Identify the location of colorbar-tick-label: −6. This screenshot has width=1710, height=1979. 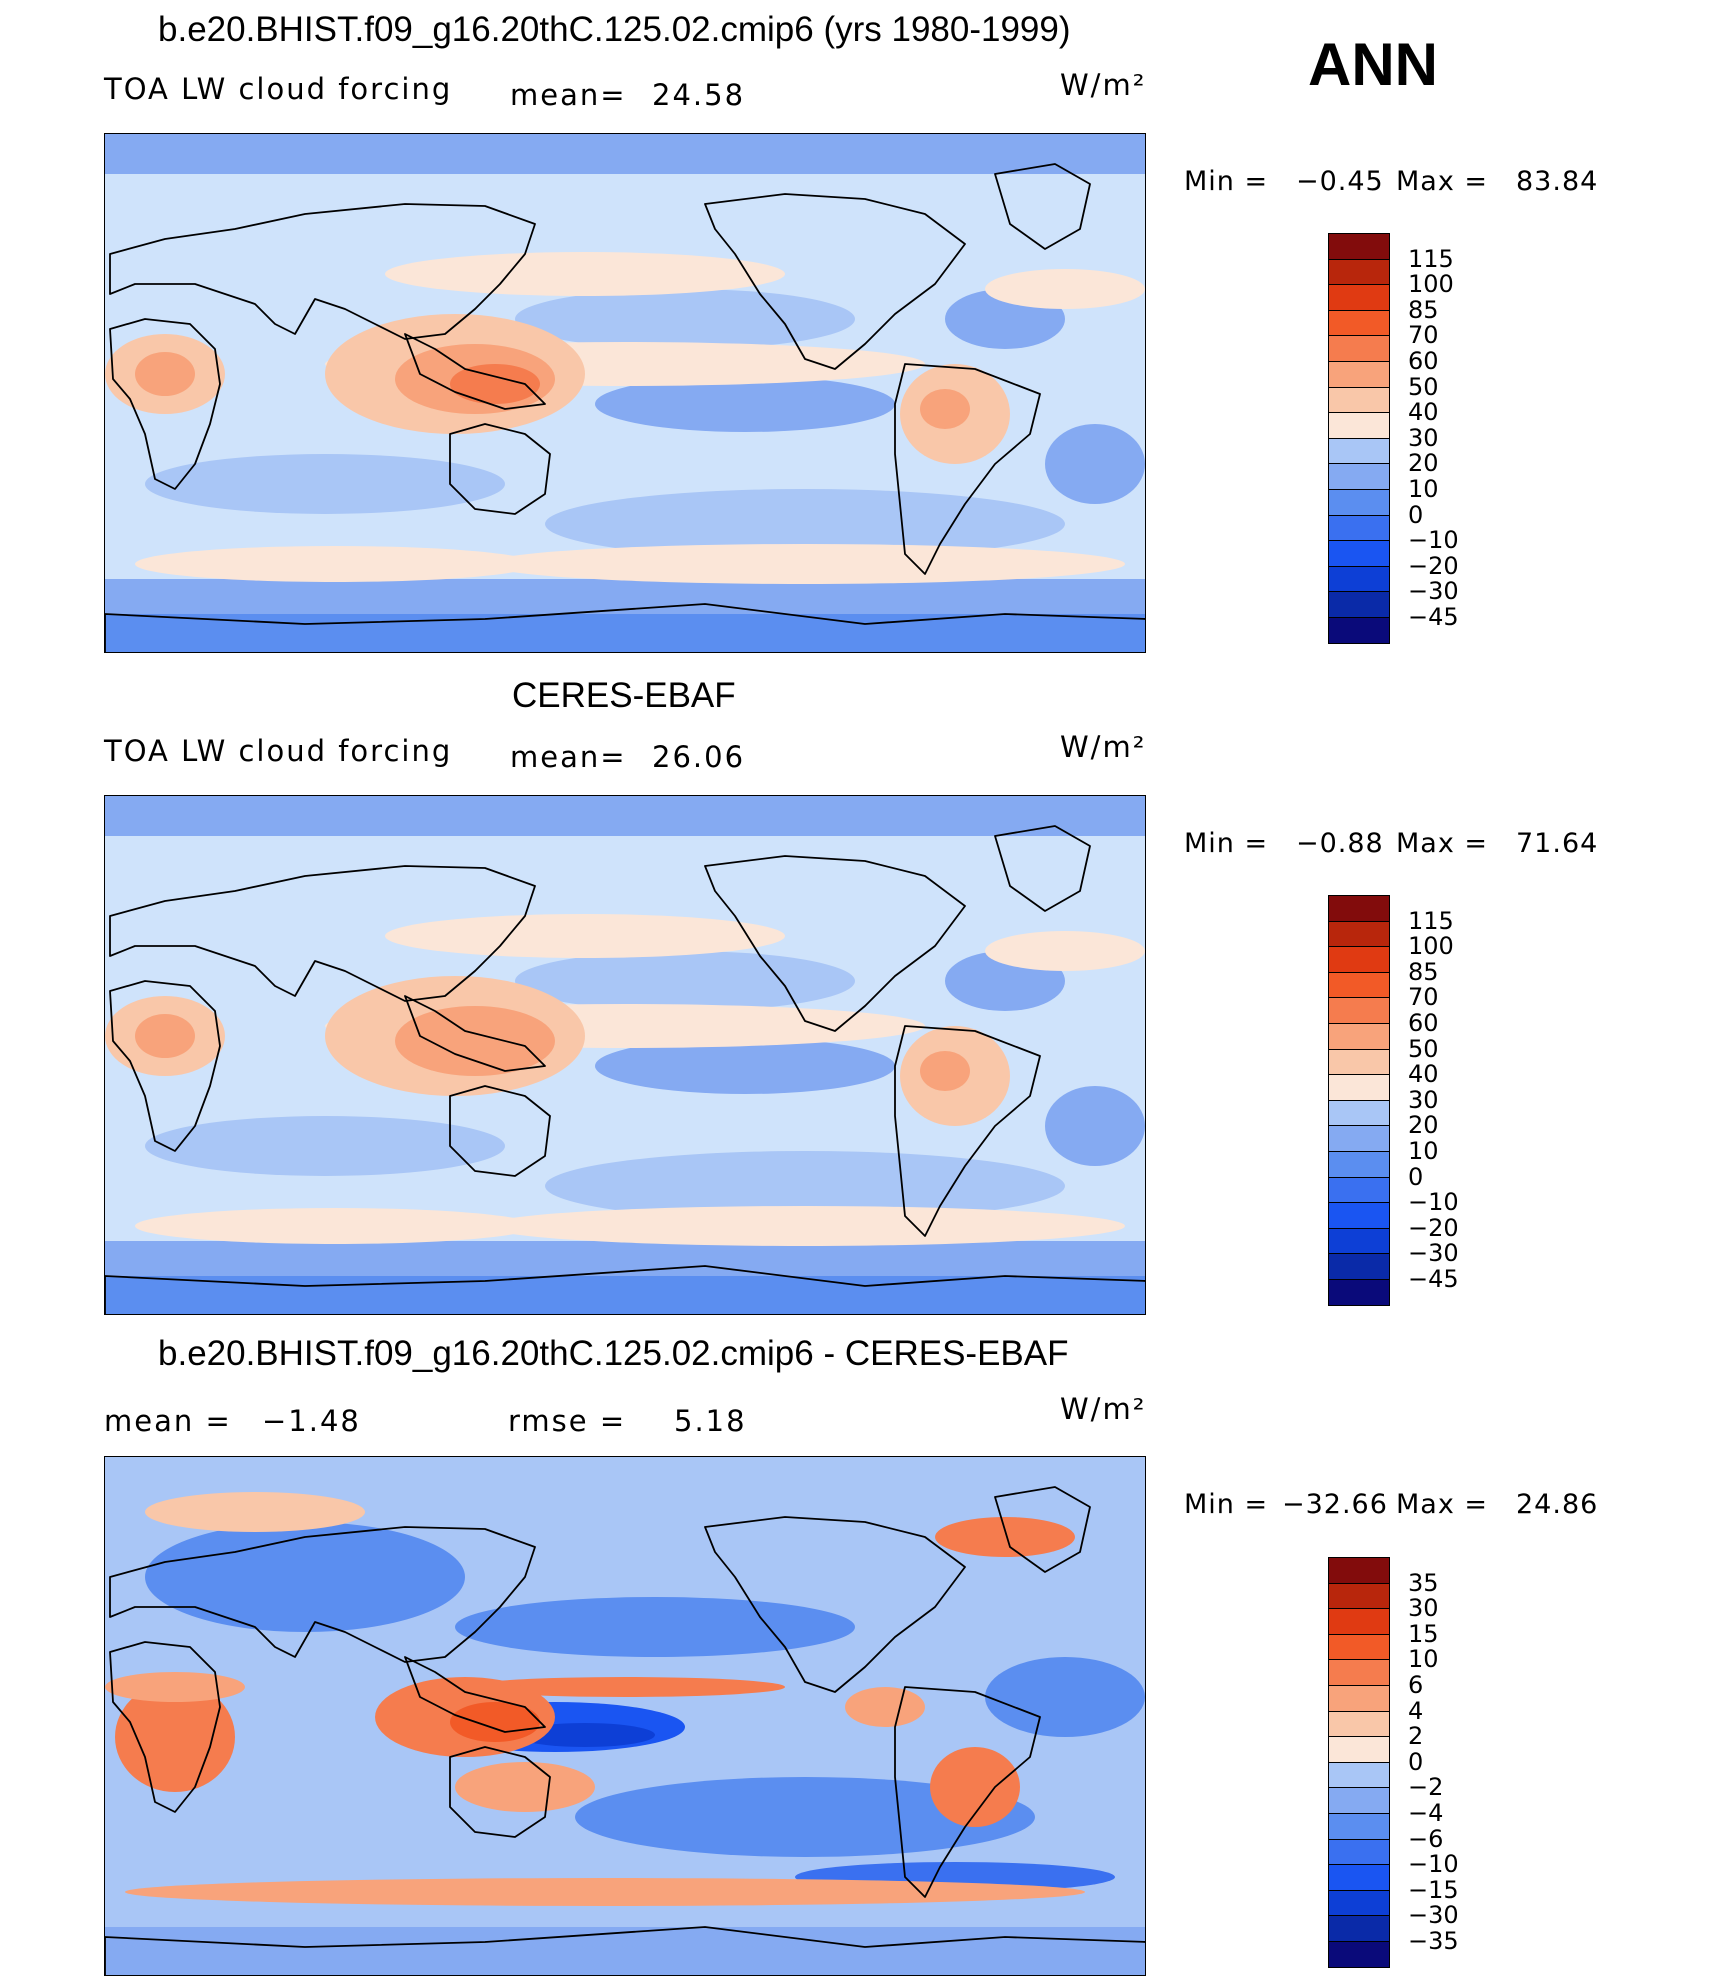
(1426, 1838).